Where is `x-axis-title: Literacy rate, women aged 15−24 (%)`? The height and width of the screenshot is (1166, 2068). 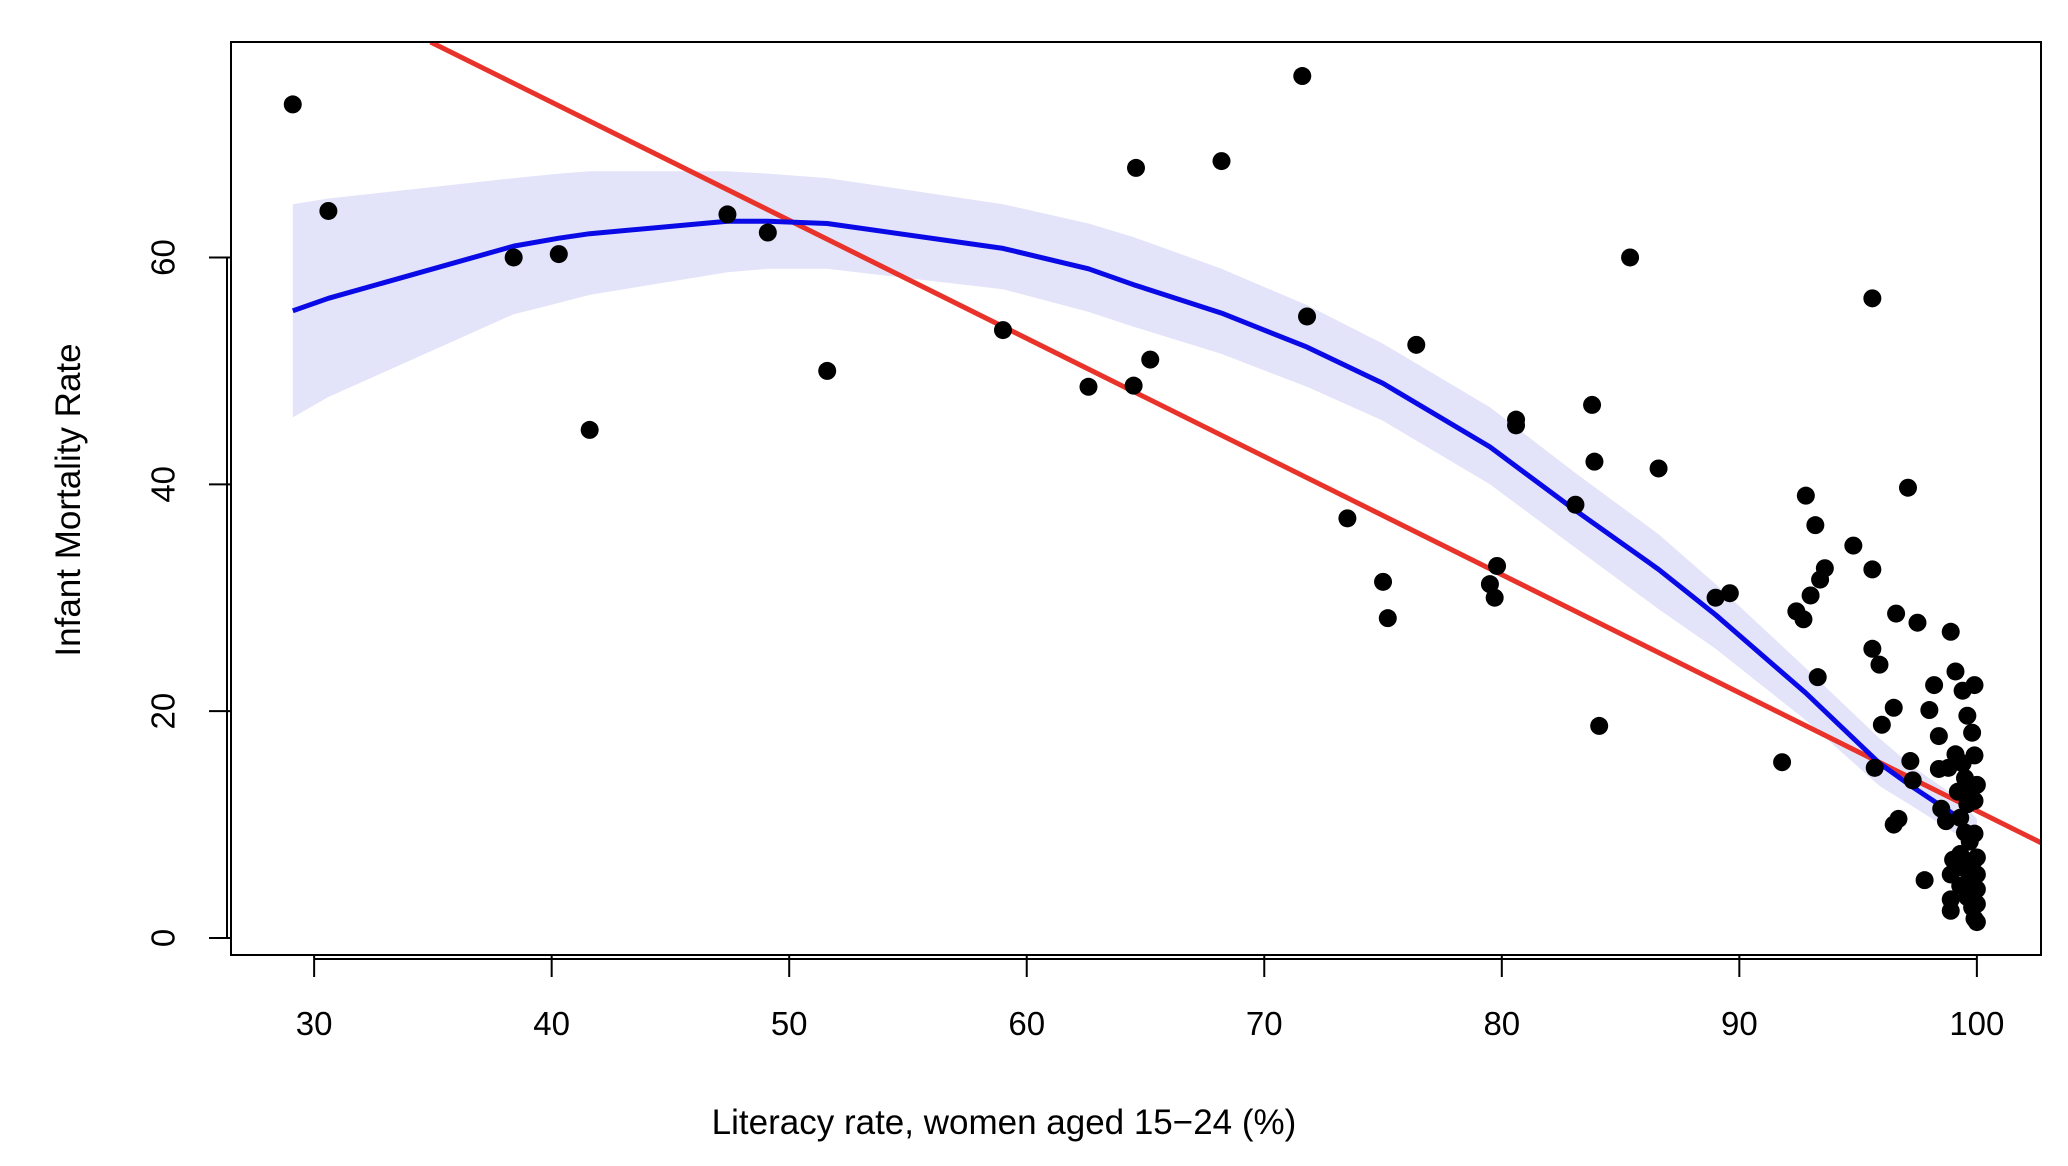
x-axis-title: Literacy rate, women aged 15−24 (%) is located at coordinates (1004, 1122).